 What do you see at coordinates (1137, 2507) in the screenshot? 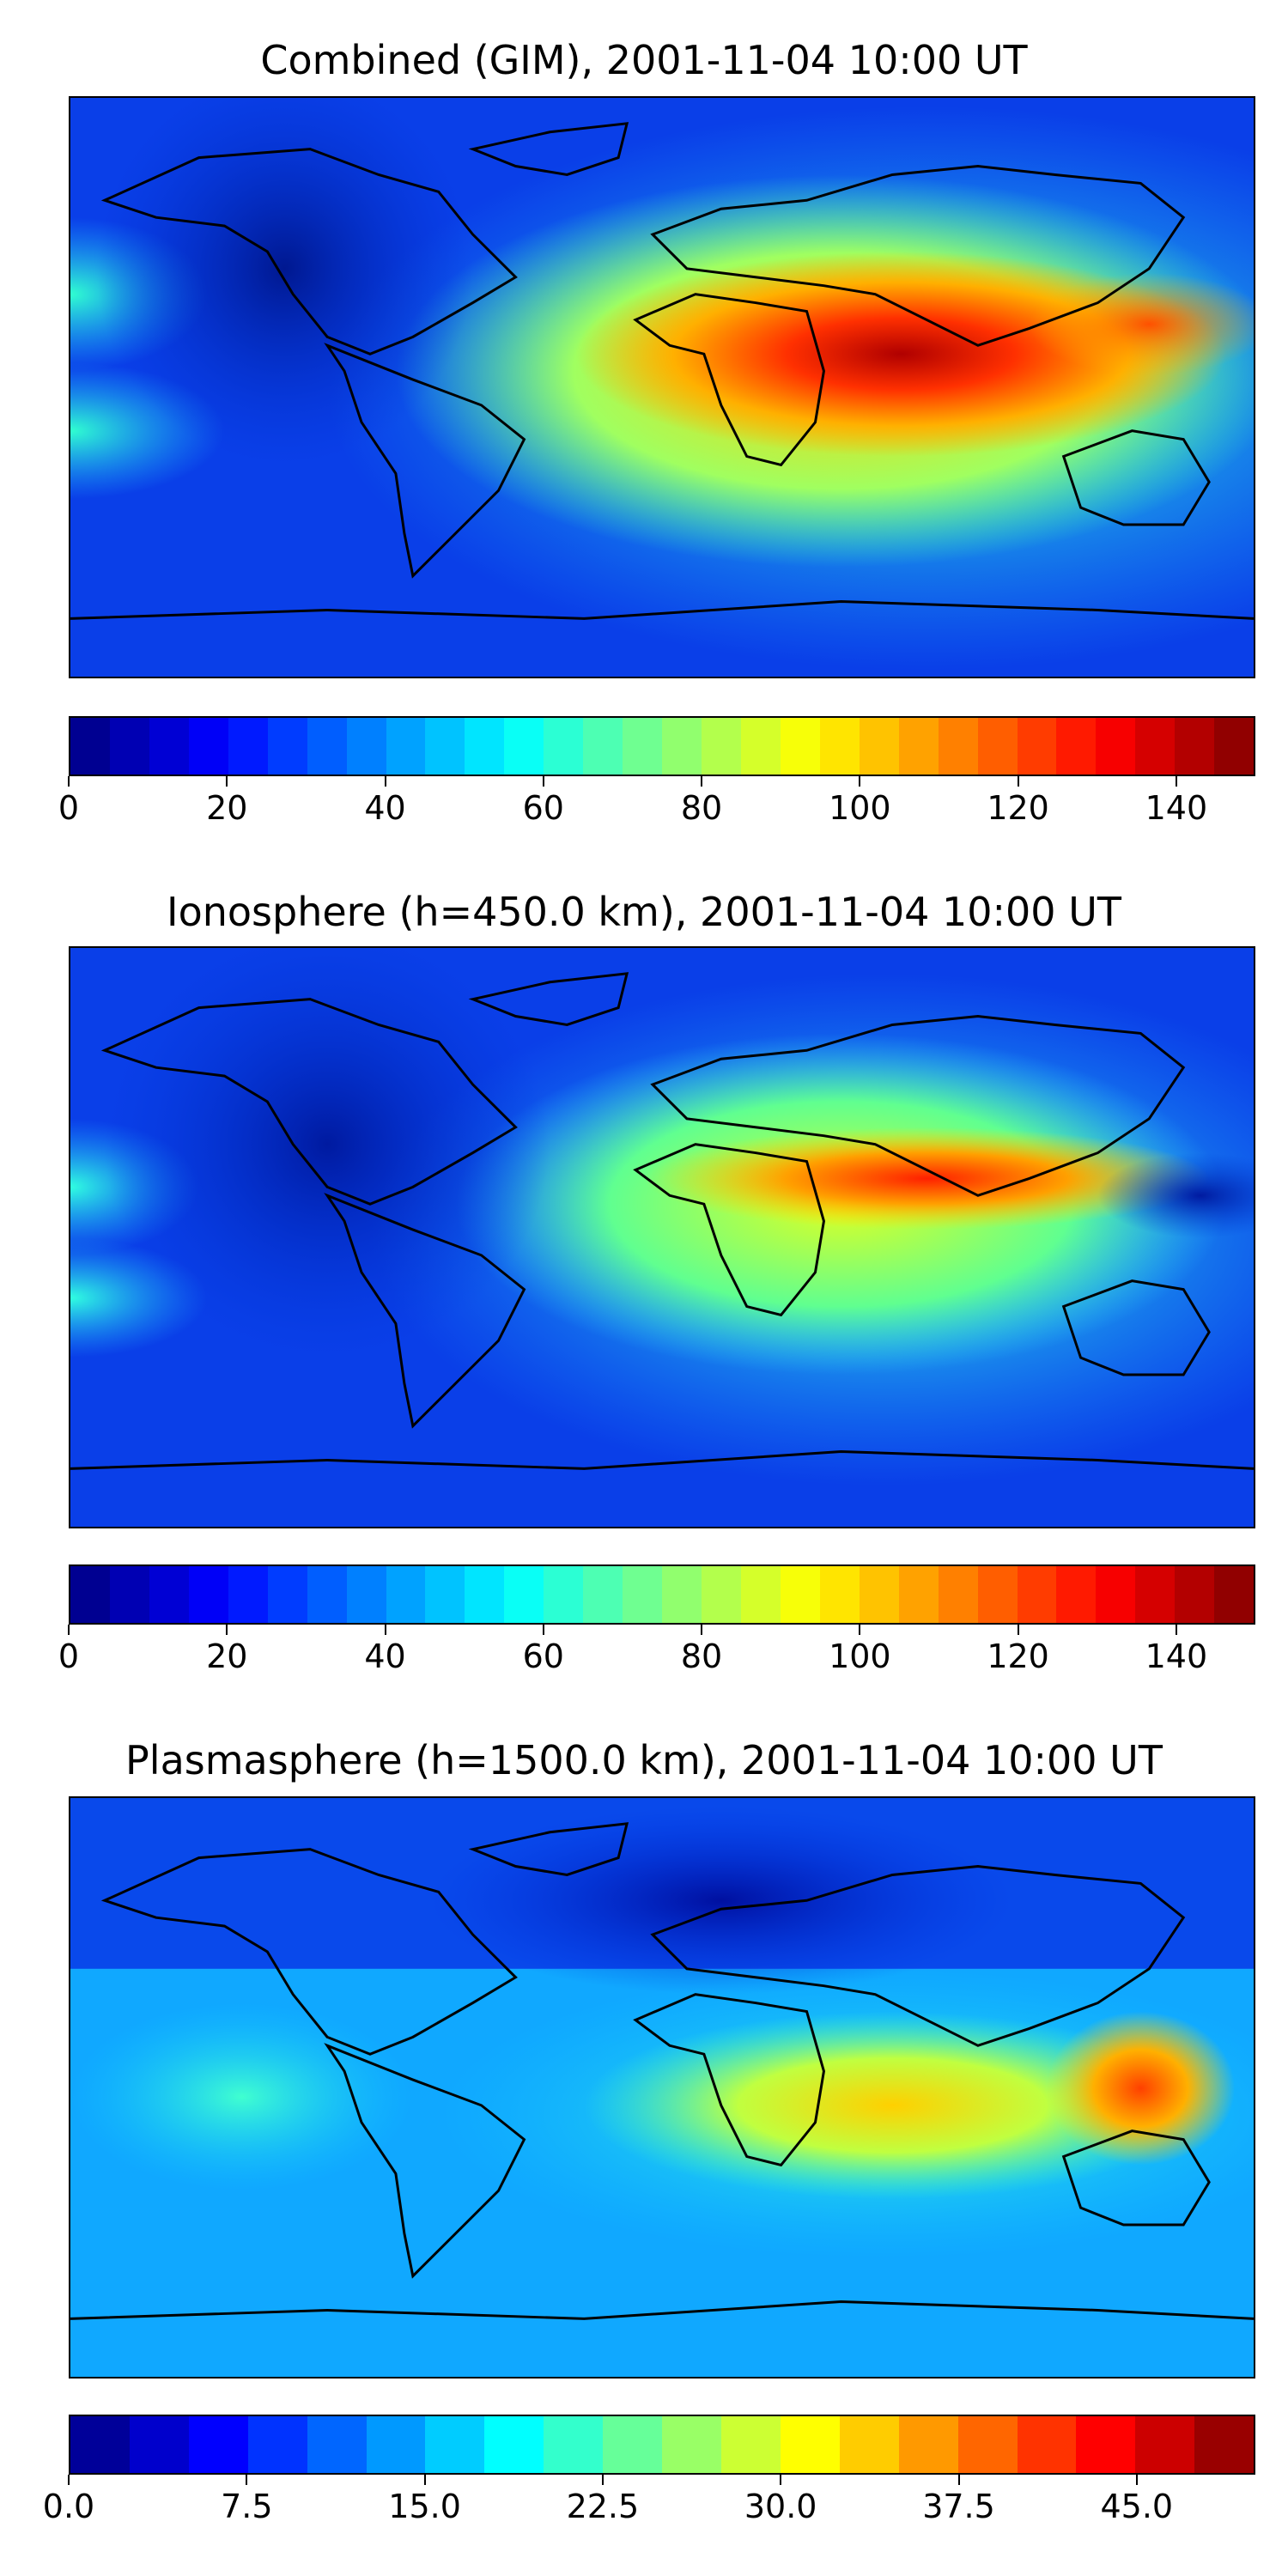
I see `colorbar-tick-label: 45.0` at bounding box center [1137, 2507].